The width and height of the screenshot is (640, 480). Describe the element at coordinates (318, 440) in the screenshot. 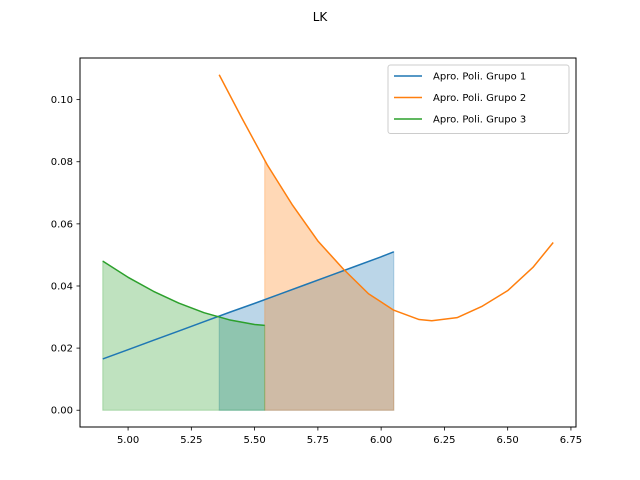

I see `x-tick-label: 5.75` at that location.